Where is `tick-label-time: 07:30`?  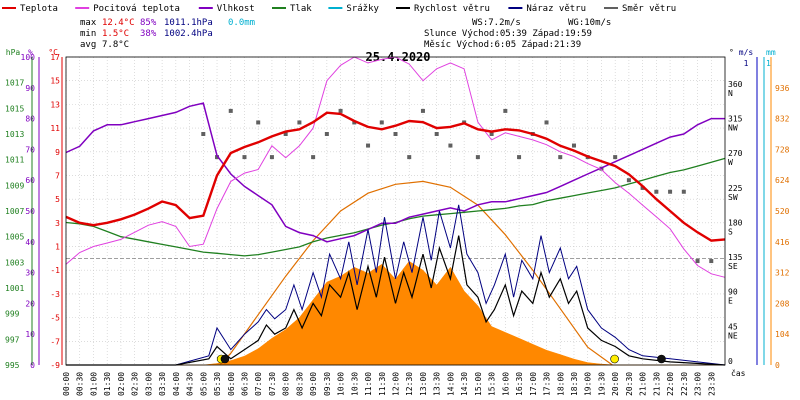
tick-label-time: 07:30 is located at coordinates (272, 384).